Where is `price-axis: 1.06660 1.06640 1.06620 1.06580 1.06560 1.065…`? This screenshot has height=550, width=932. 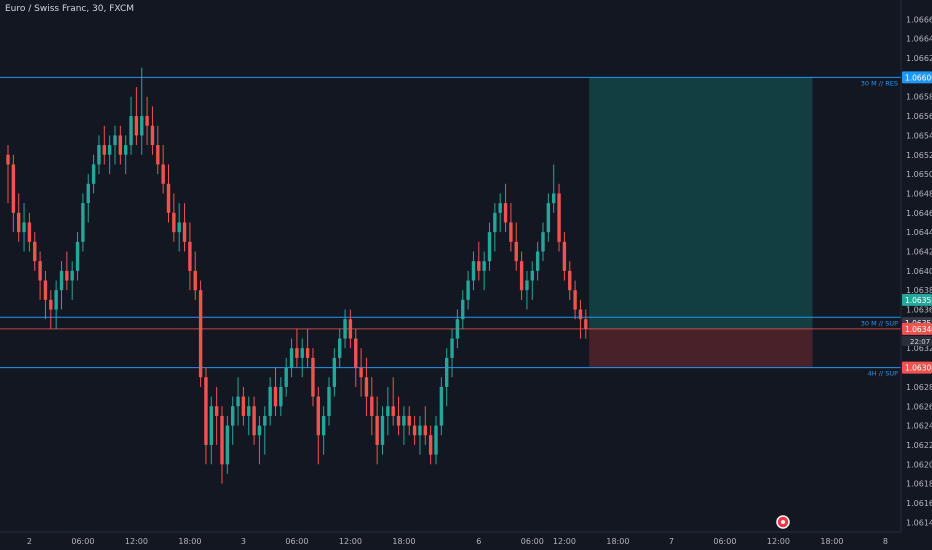 price-axis: 1.06660 1.06640 1.06620 1.06580 1.06560 1.065… is located at coordinates (919, 271).